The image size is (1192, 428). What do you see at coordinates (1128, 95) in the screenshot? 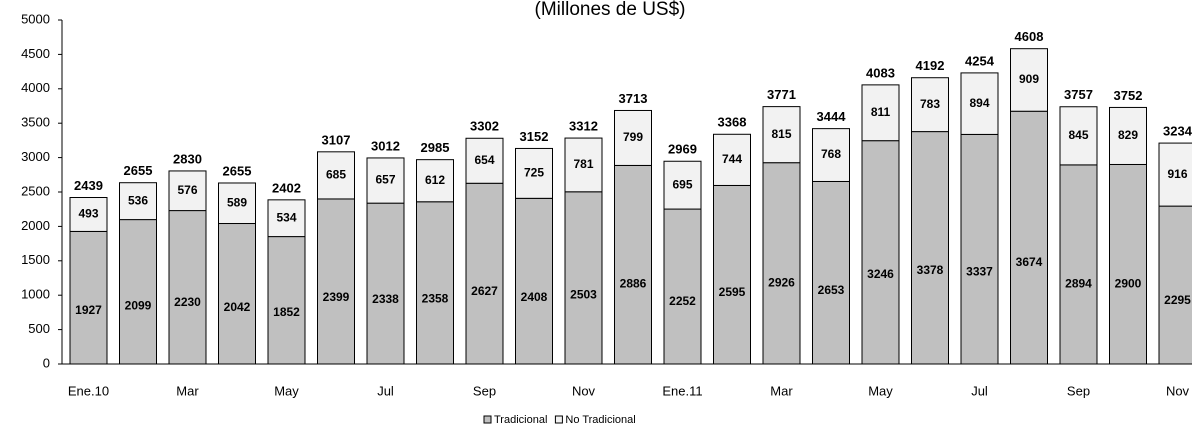
I see `total-label: 3752` at bounding box center [1128, 95].